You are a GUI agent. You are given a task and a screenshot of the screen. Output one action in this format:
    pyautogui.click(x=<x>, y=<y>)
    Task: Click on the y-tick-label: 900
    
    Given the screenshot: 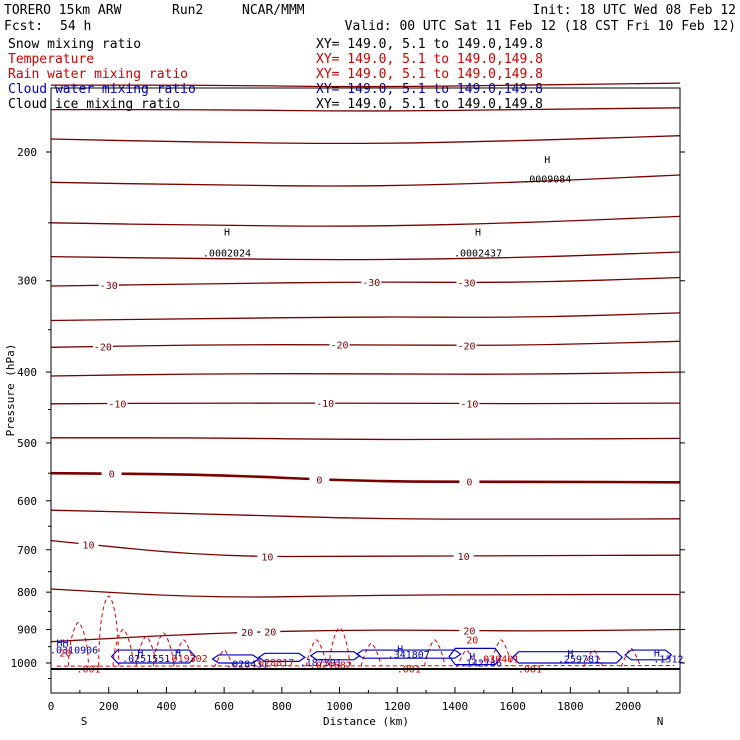 What is the action you would take?
    pyautogui.click(x=27, y=630)
    